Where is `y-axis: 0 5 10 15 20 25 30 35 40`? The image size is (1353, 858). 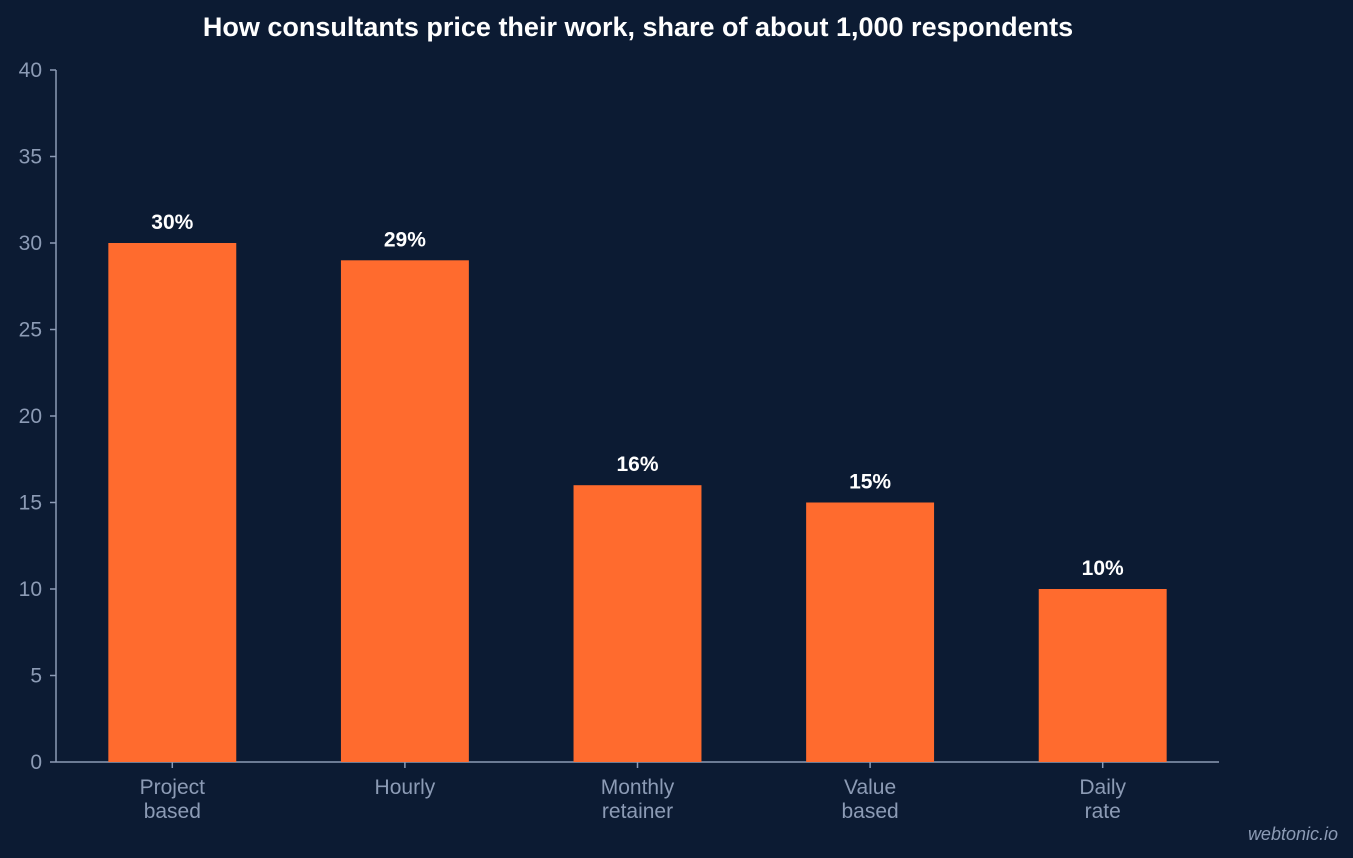
y-axis: 0 5 10 15 20 25 30 35 40 is located at coordinates (38, 416).